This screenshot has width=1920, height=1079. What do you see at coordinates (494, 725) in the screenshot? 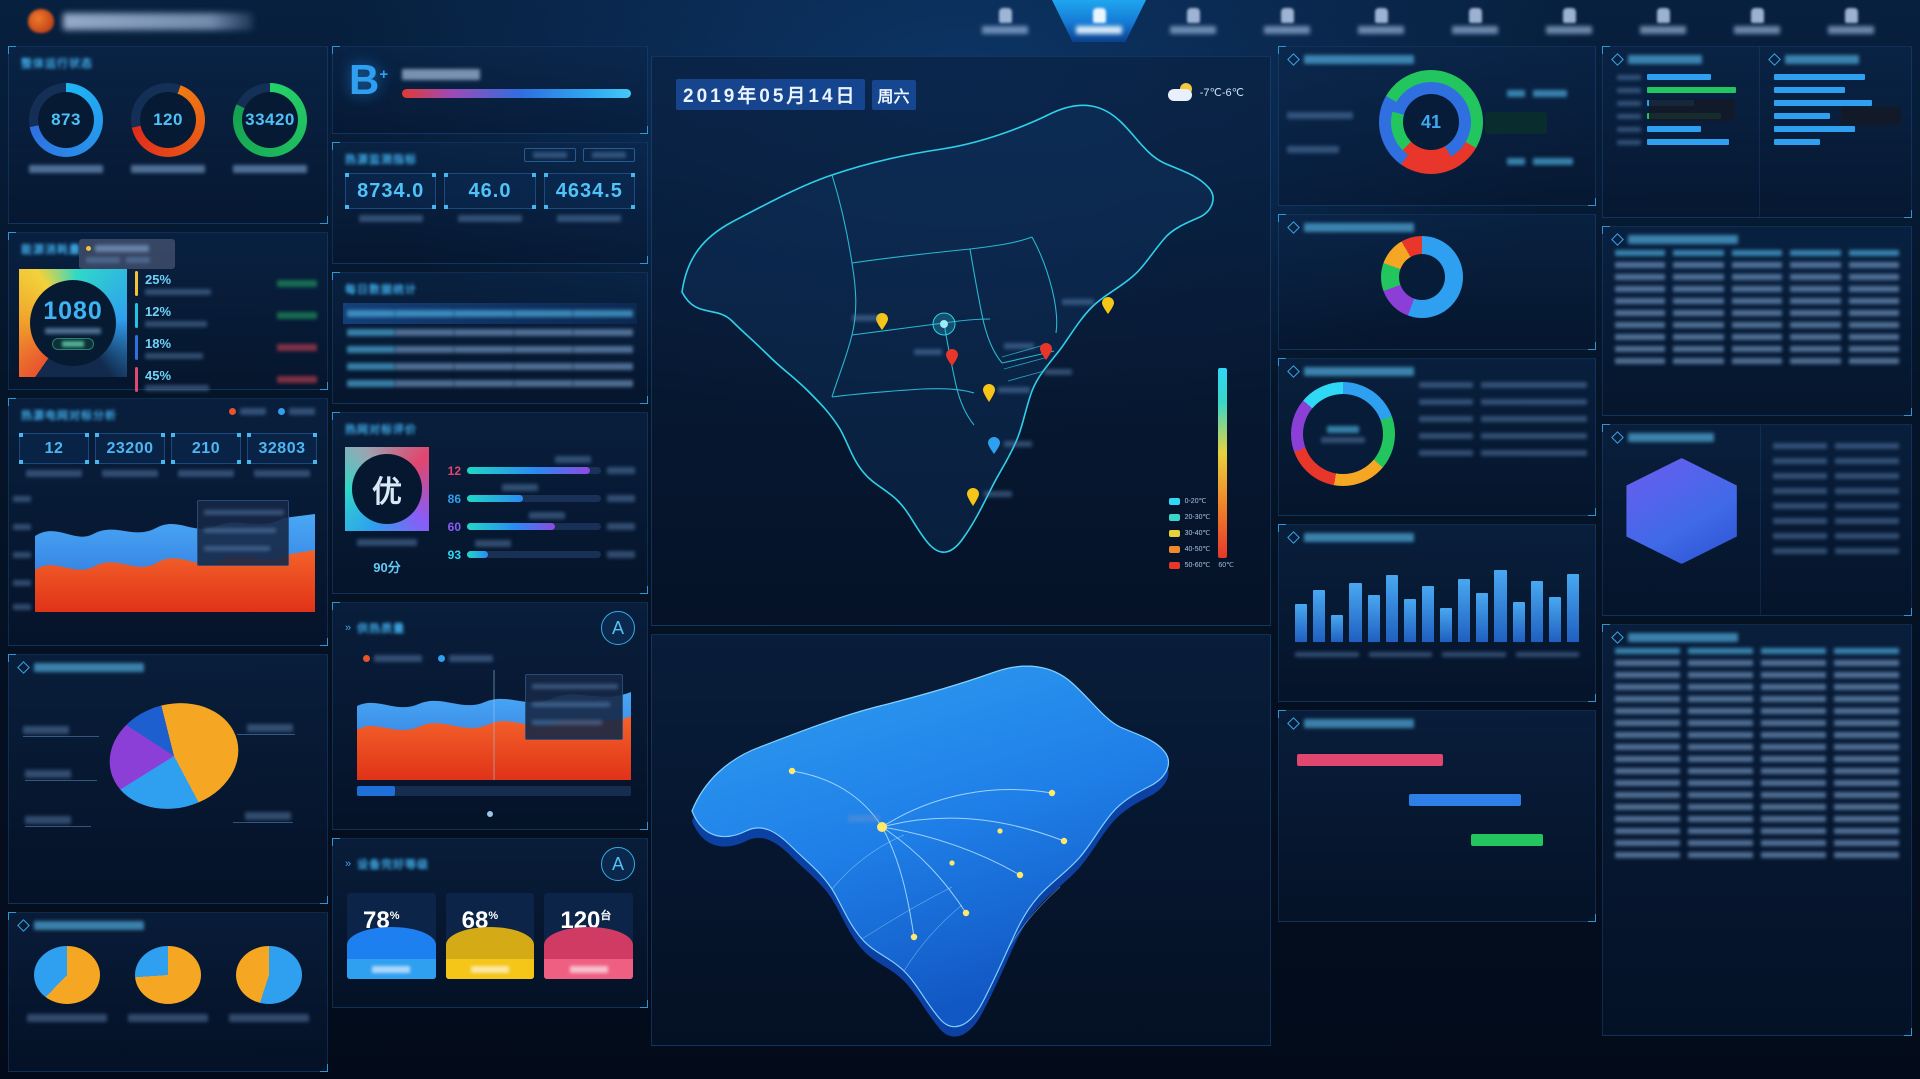
I see `quality-area-chart` at bounding box center [494, 725].